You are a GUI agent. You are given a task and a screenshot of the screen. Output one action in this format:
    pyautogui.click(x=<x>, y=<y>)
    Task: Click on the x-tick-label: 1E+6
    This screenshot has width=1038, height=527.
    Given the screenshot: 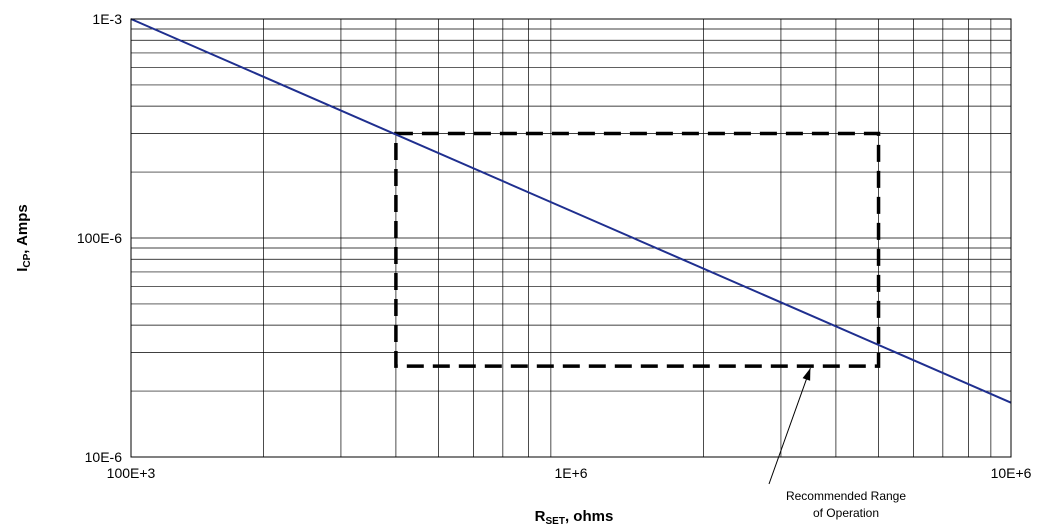 What is the action you would take?
    pyautogui.click(x=570, y=473)
    